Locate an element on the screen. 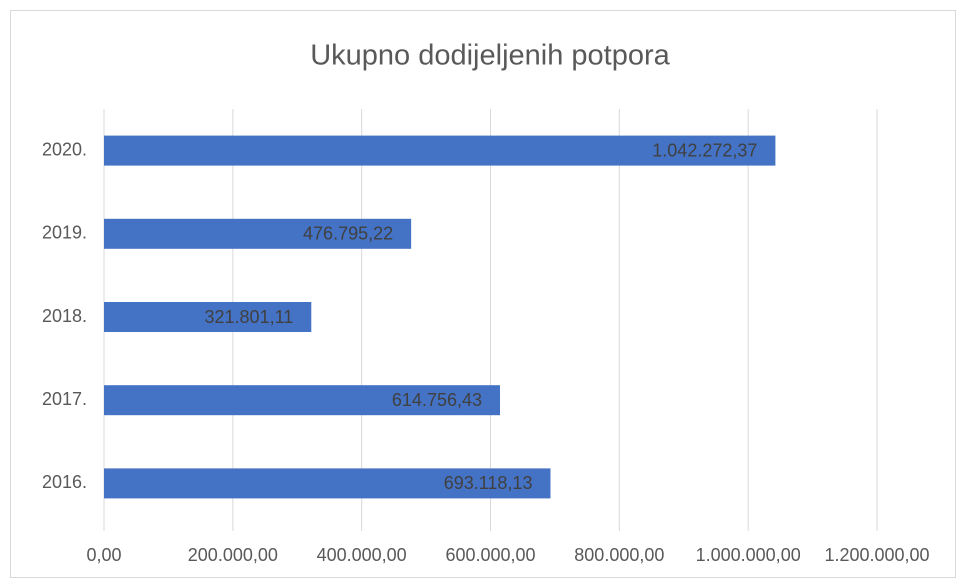 This screenshot has height=580, width=957. data-label: 476.795,22 is located at coordinates (348, 234).